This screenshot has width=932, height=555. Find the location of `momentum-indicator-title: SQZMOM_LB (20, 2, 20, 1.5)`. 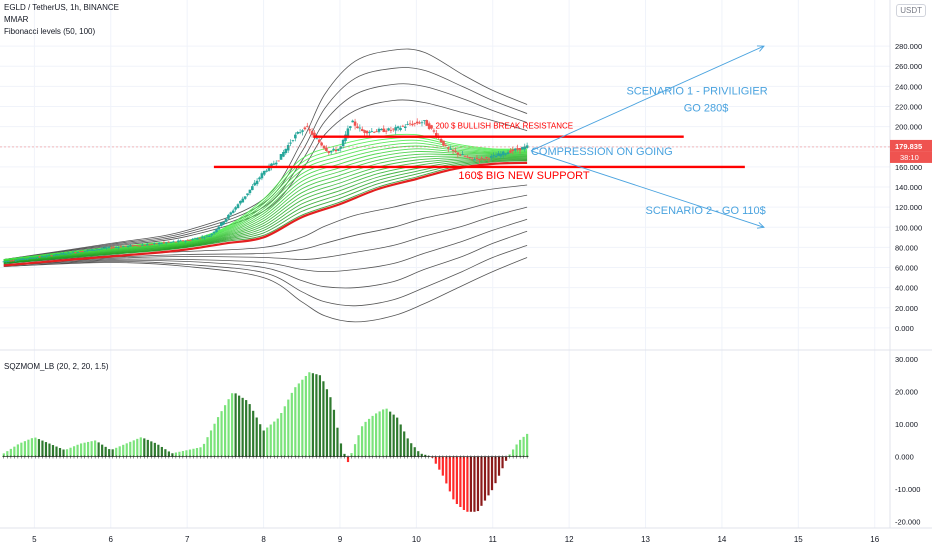

momentum-indicator-title: SQZMOM_LB (20, 2, 20, 1.5) is located at coordinates (56, 366).